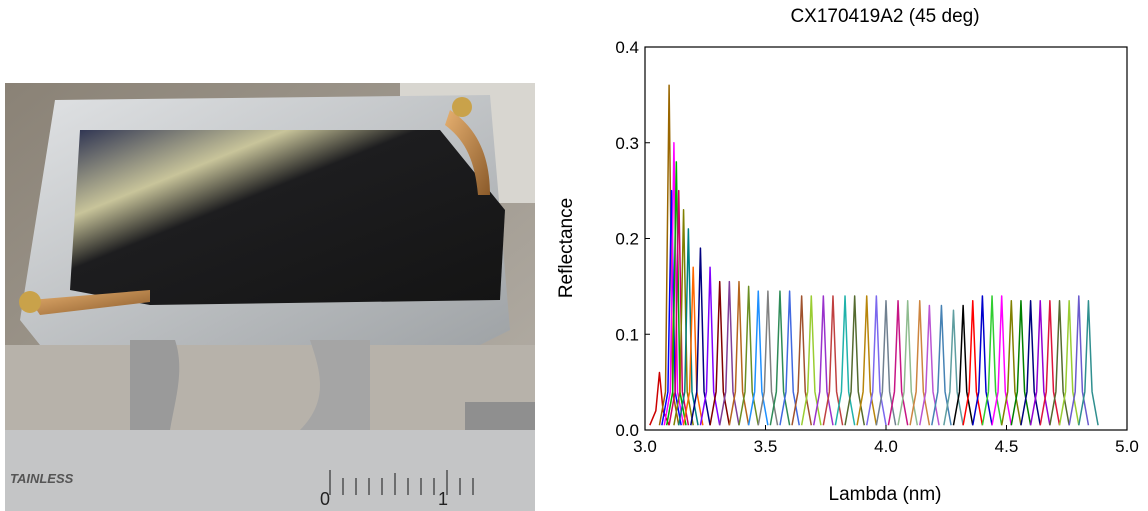 The height and width of the screenshot is (511, 1148). Describe the element at coordinates (886, 446) in the screenshot. I see `x-tick-label: 4.0` at that location.